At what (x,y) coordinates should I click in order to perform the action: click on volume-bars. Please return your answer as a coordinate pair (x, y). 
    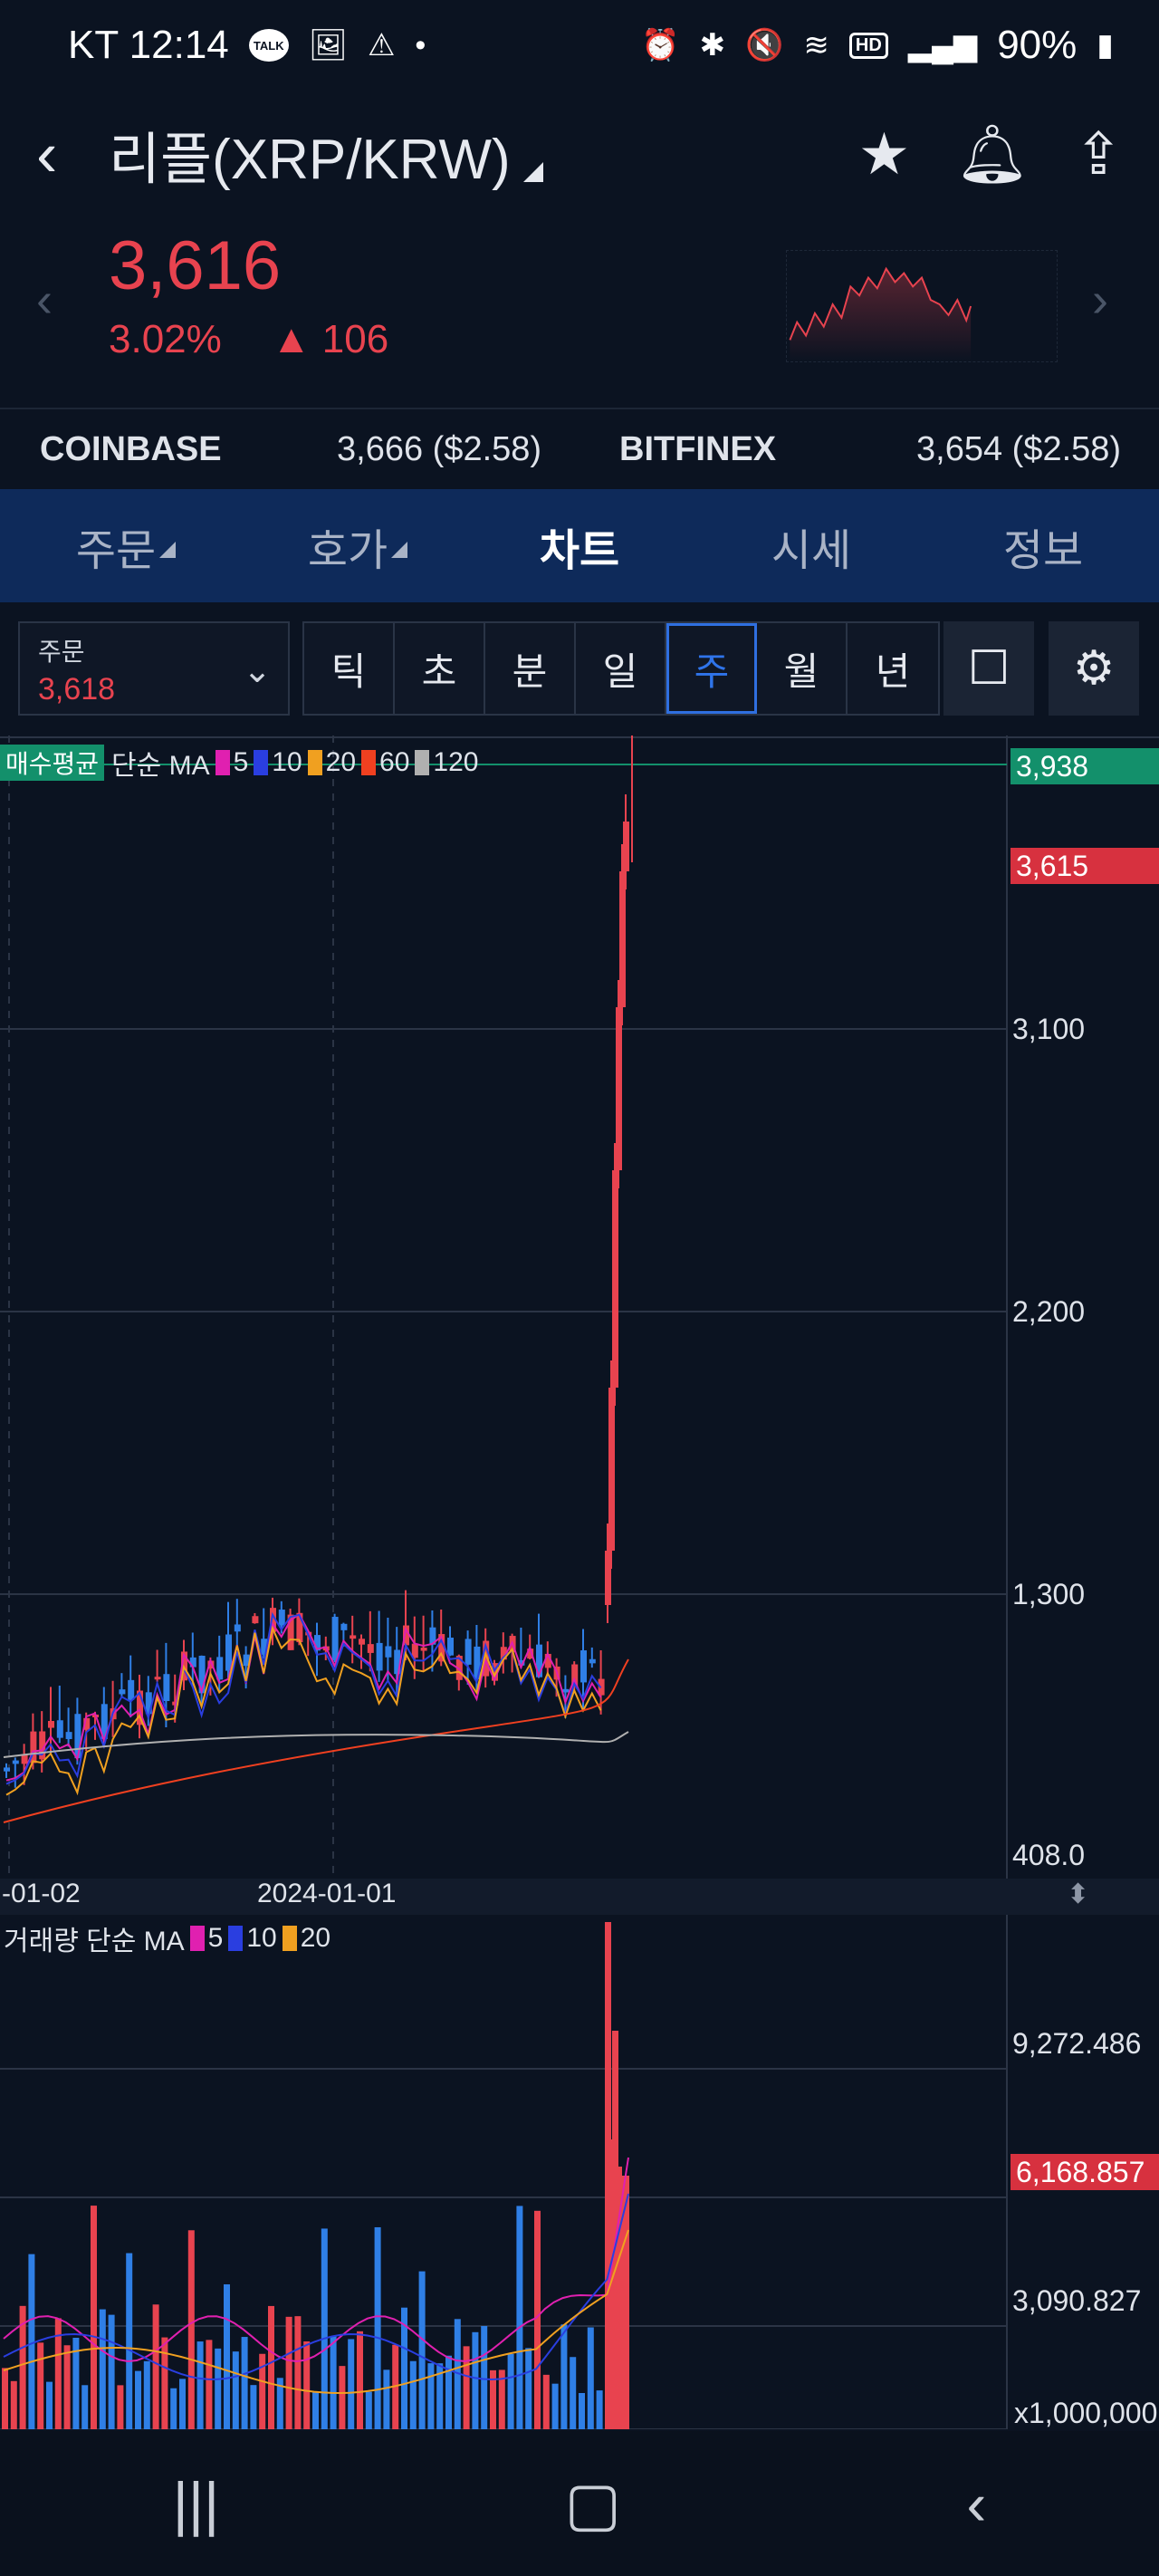
    Looking at the image, I should click on (315, 2175).